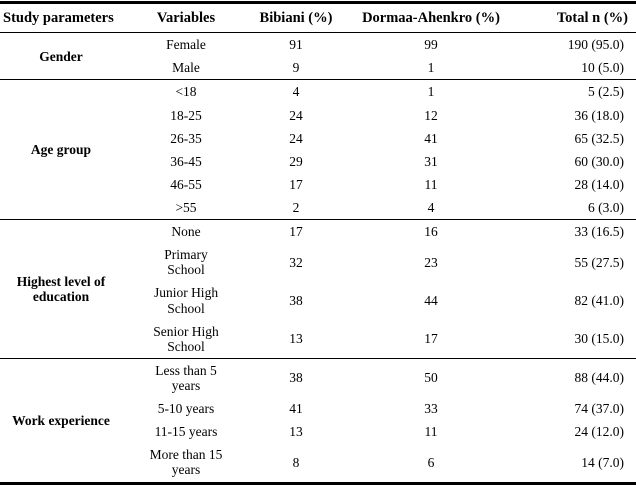 The image size is (636, 485). I want to click on bibiani-cell: 29, so click(296, 161).